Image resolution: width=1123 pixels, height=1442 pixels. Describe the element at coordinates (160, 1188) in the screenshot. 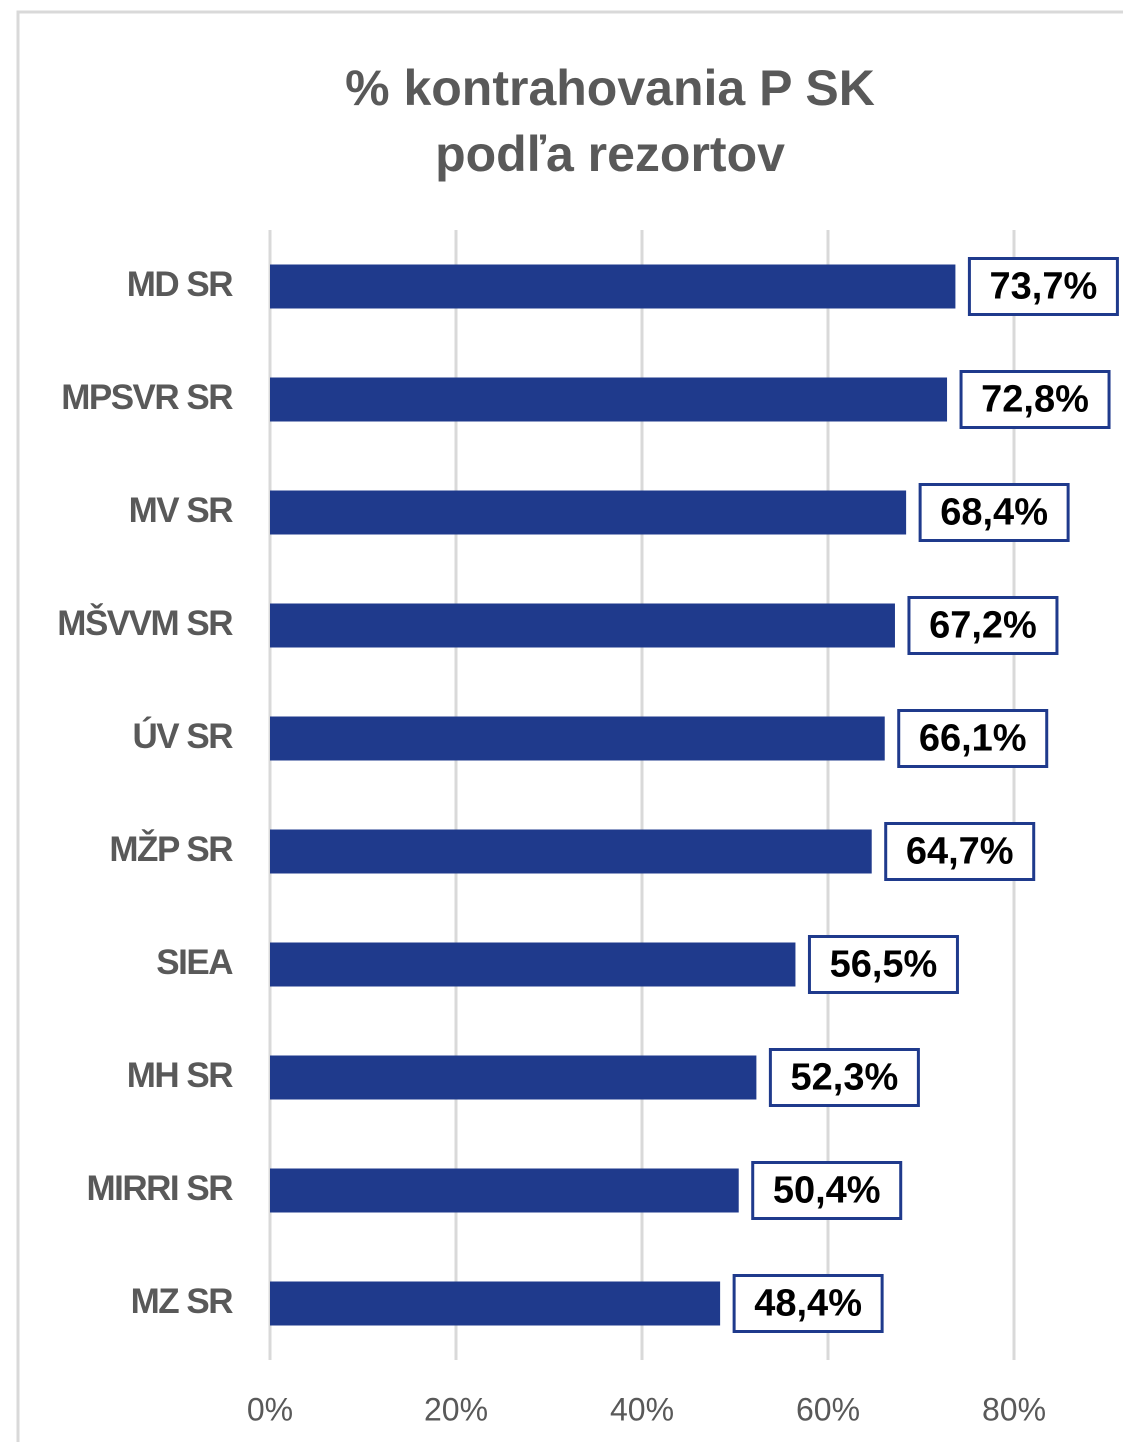

I see `y-tick-label: MIRRI SR` at that location.